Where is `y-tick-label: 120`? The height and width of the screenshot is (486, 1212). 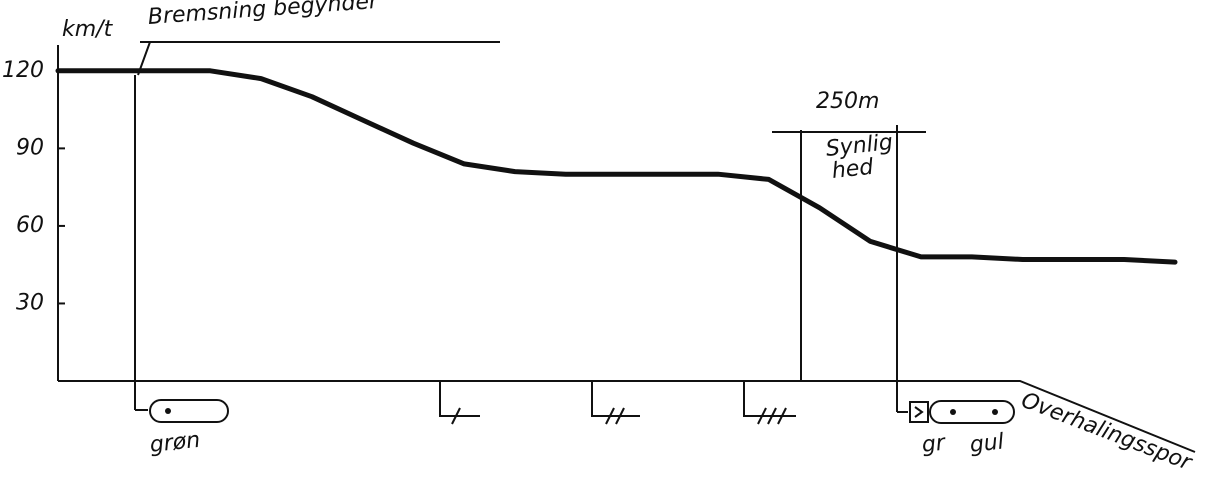
y-tick-label: 120 is located at coordinates (23, 70).